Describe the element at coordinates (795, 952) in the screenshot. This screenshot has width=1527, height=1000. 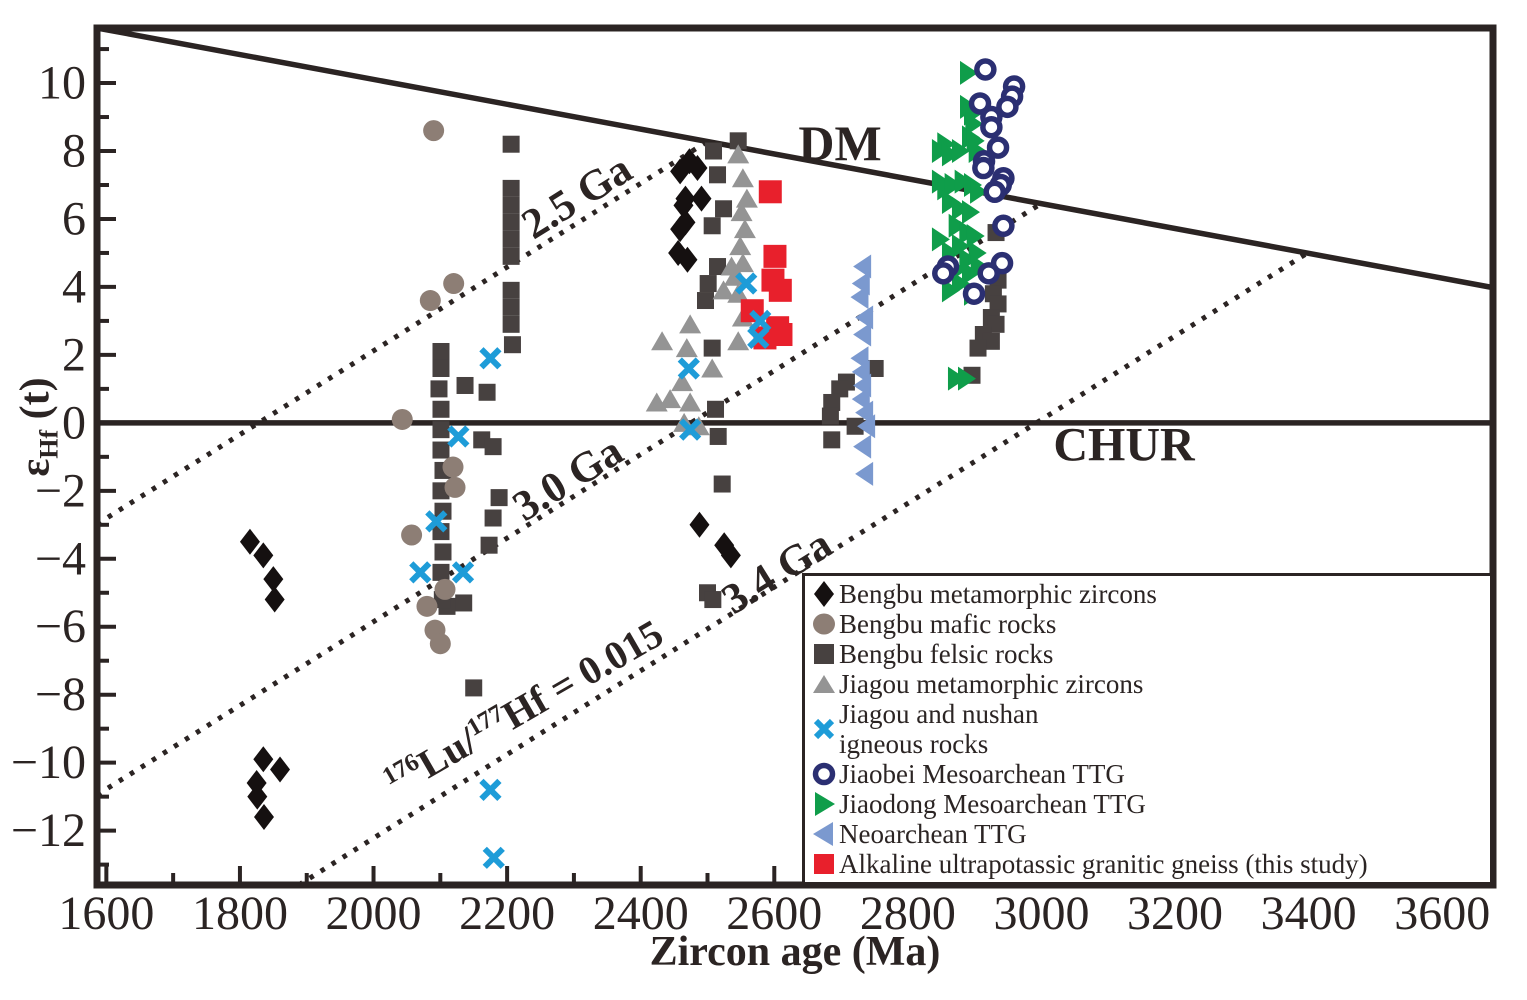
I see `x-axis-title: Zircon age (Ma)` at that location.